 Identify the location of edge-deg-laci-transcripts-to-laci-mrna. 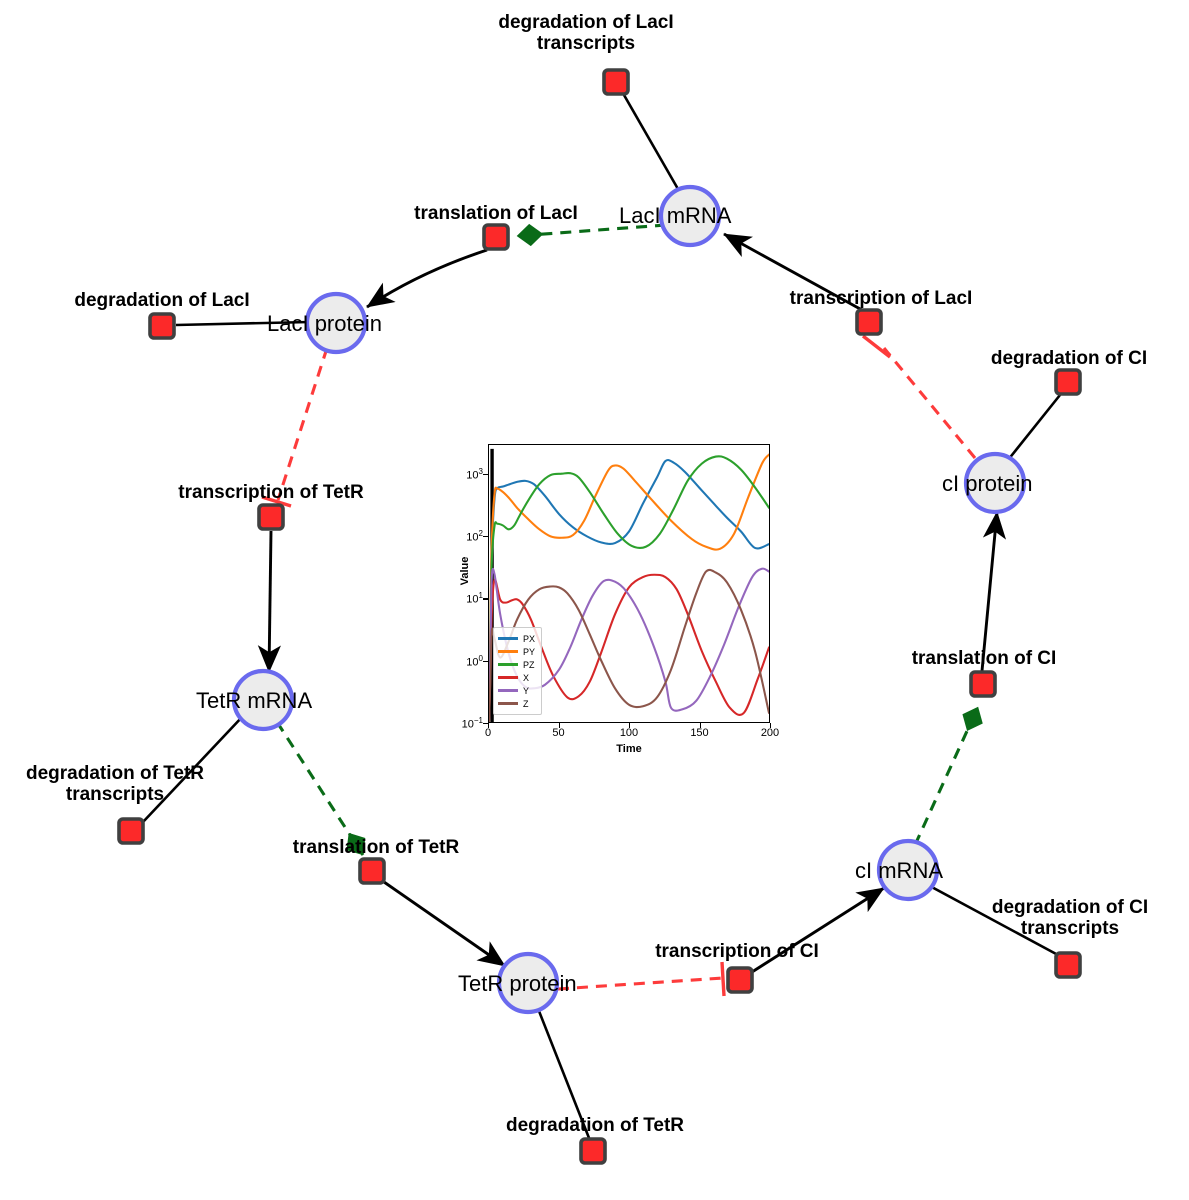
(653, 145).